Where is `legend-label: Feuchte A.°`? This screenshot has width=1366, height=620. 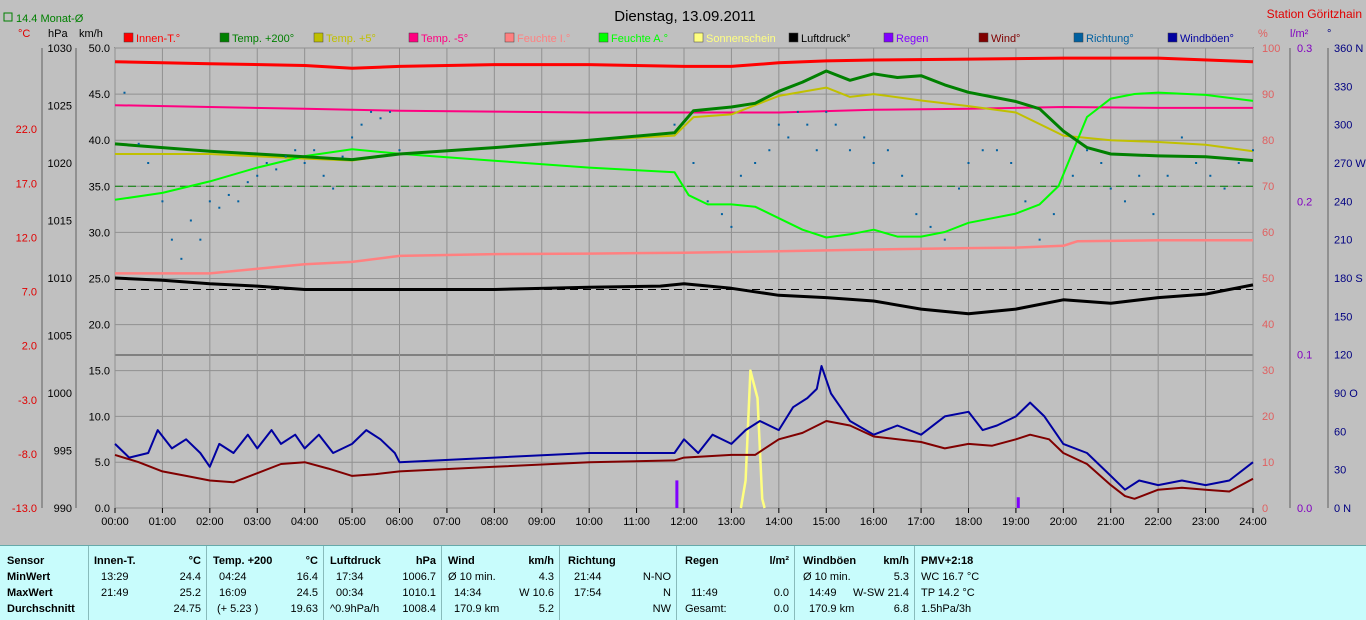
legend-label: Feuchte A.° is located at coordinates (639, 39).